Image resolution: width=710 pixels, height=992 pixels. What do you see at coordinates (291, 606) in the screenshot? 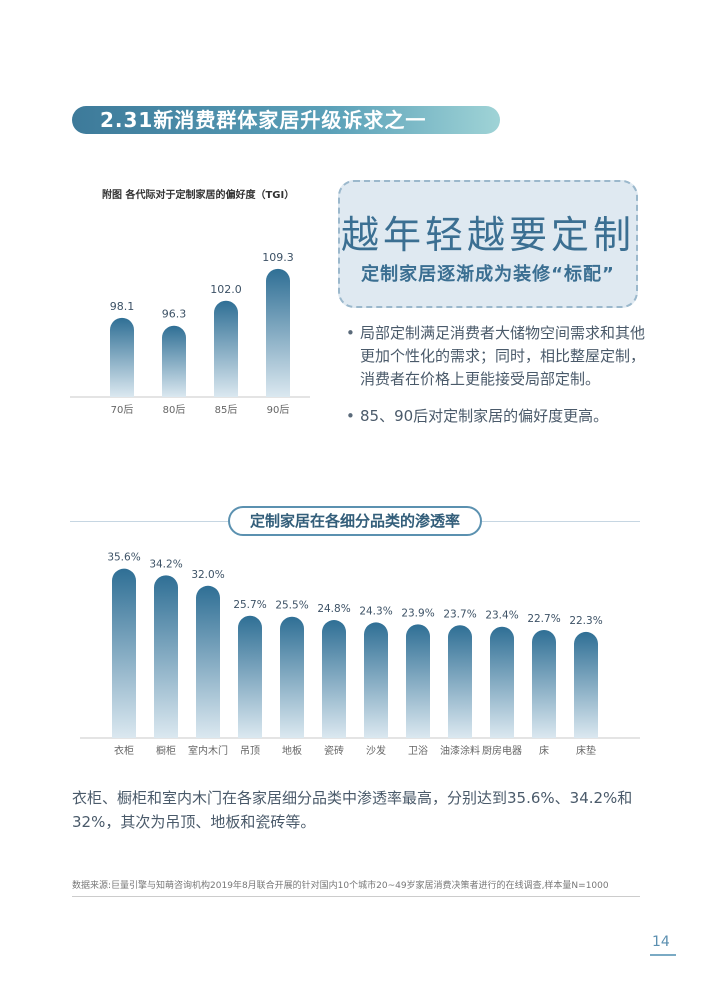
I see `bar-value-label: 25.5%` at bounding box center [291, 606].